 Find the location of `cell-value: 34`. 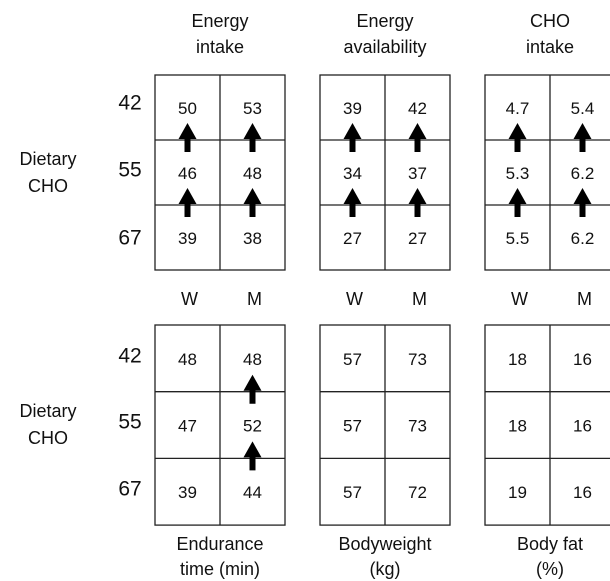

cell-value: 34 is located at coordinates (352, 173).